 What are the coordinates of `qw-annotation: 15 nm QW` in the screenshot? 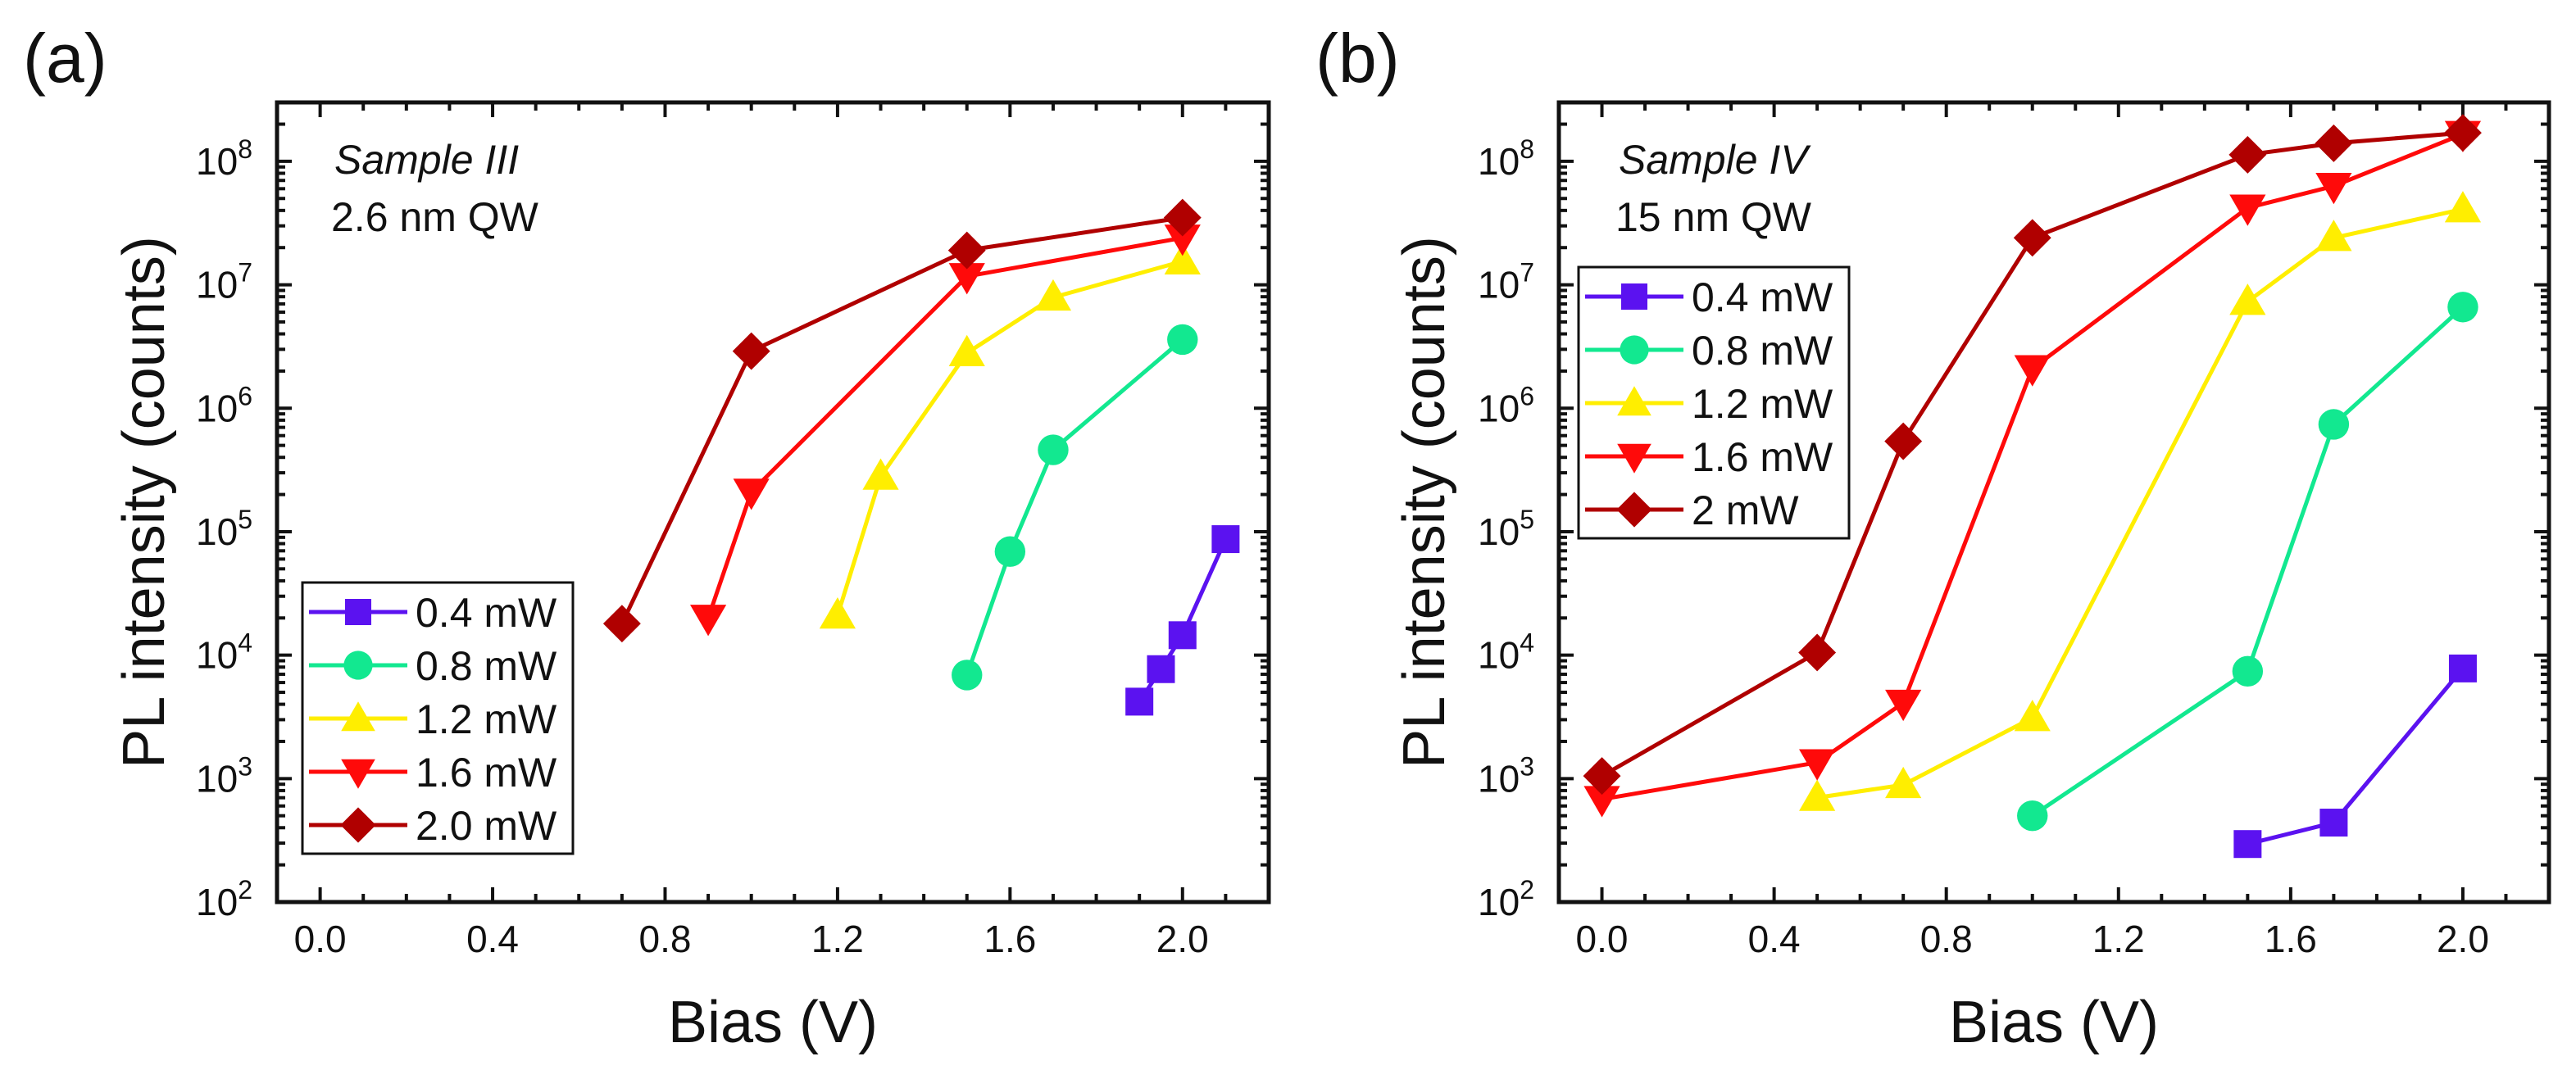 It's located at (1713, 217).